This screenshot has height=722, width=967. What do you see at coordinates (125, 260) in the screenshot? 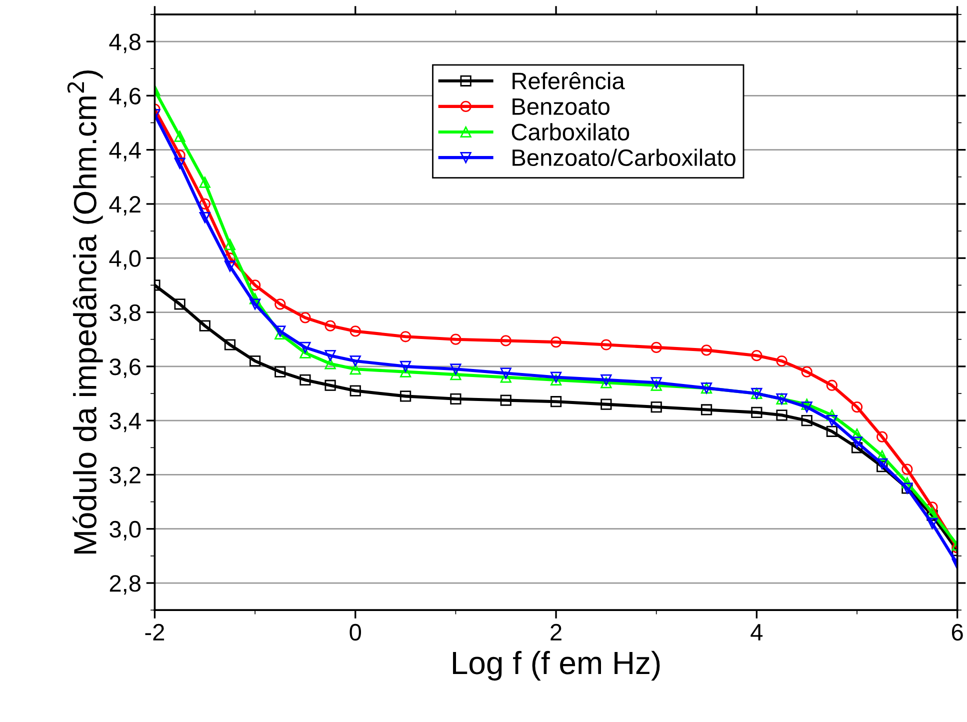
I see `y-tick-label: 4,0` at bounding box center [125, 260].